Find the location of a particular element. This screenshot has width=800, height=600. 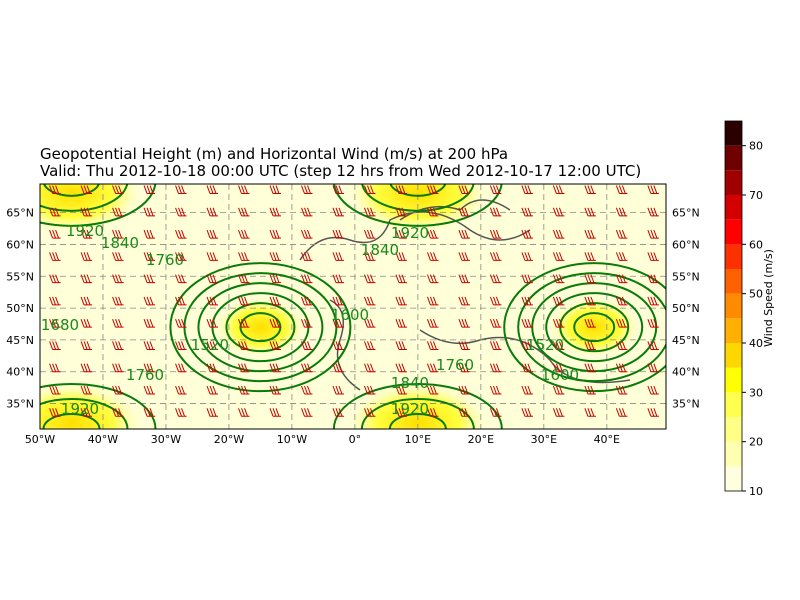

x-tick-label: 0° is located at coordinates (355, 439).